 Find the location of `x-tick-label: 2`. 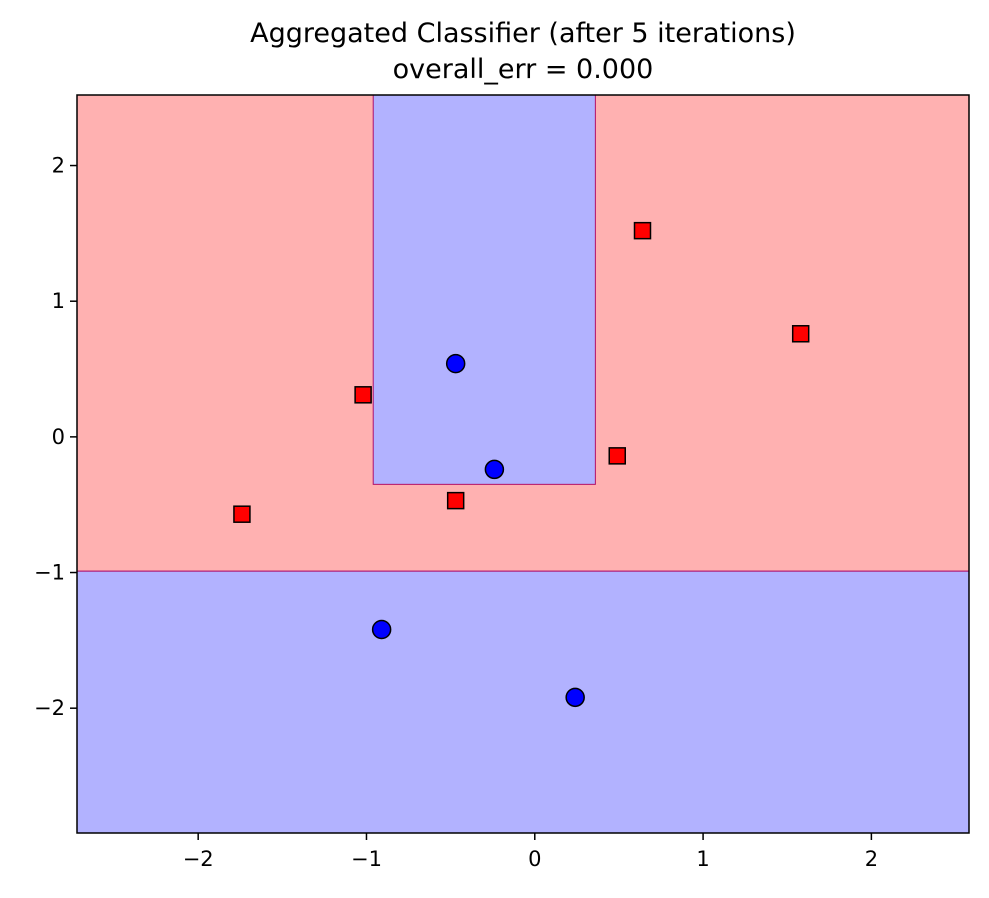

x-tick-label: 2 is located at coordinates (871, 859).